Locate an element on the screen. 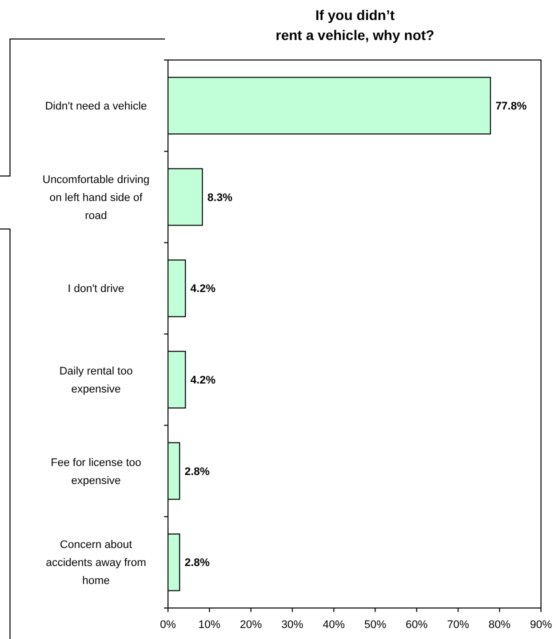  chart-title: If you didn’t rent a vehicle, why not? is located at coordinates (355, 25).